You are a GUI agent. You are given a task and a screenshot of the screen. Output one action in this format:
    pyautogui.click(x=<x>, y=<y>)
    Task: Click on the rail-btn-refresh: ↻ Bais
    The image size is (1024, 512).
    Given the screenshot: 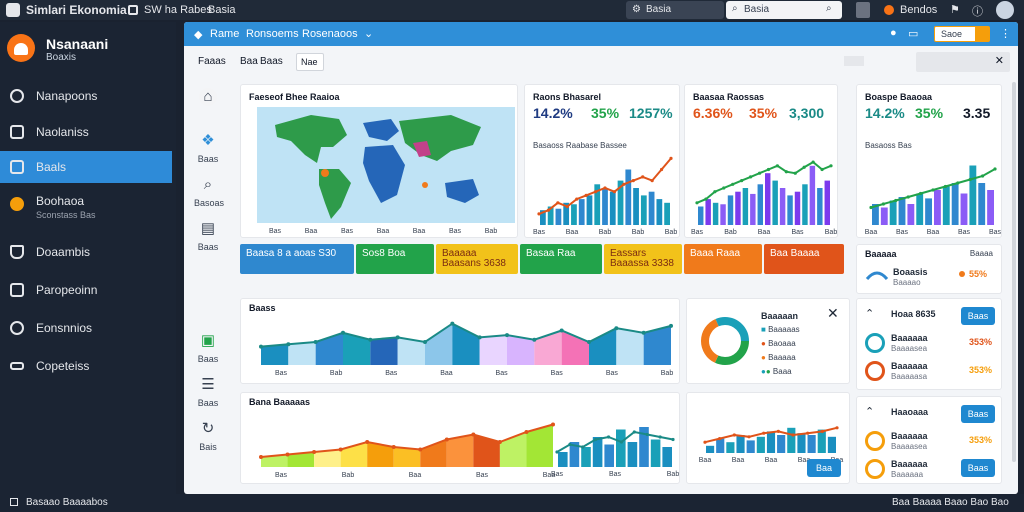 What is the action you would take?
    pyautogui.click(x=208, y=442)
    